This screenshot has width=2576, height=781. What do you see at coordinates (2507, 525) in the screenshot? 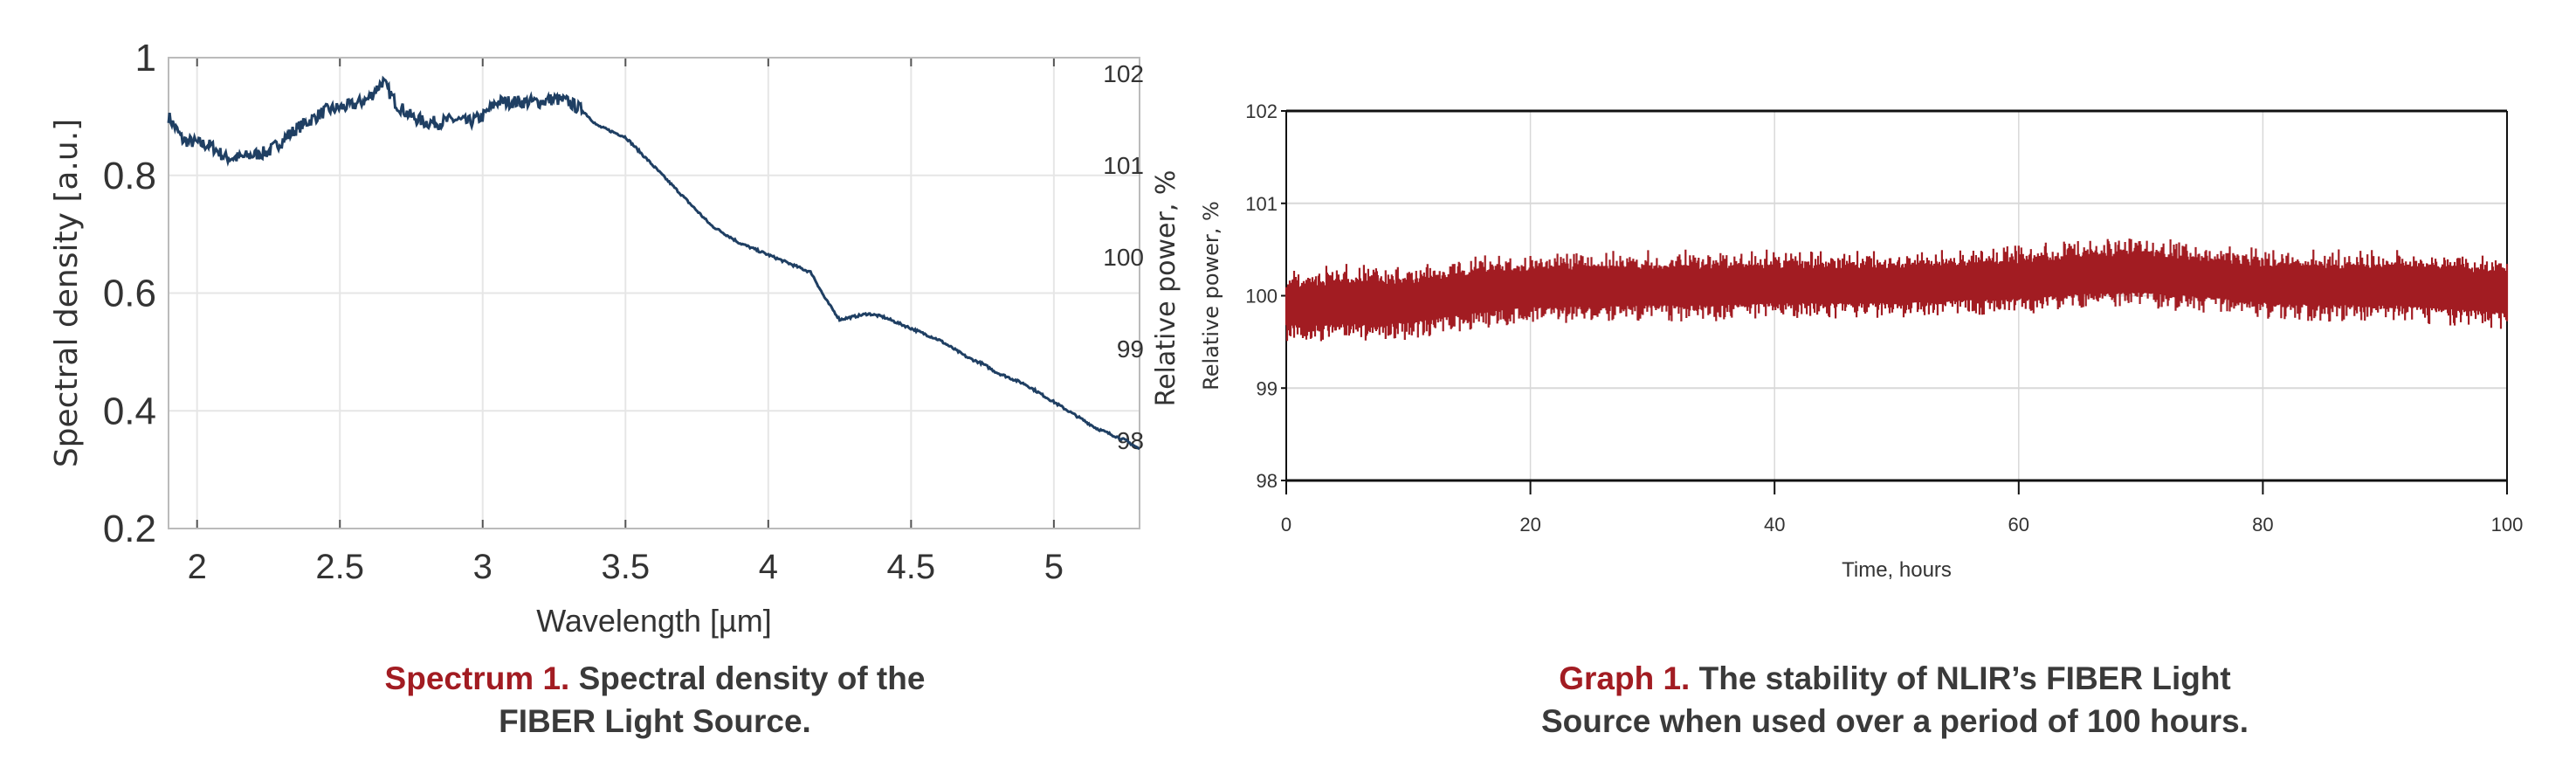
I see `x-tick-label: 100` at bounding box center [2507, 525].